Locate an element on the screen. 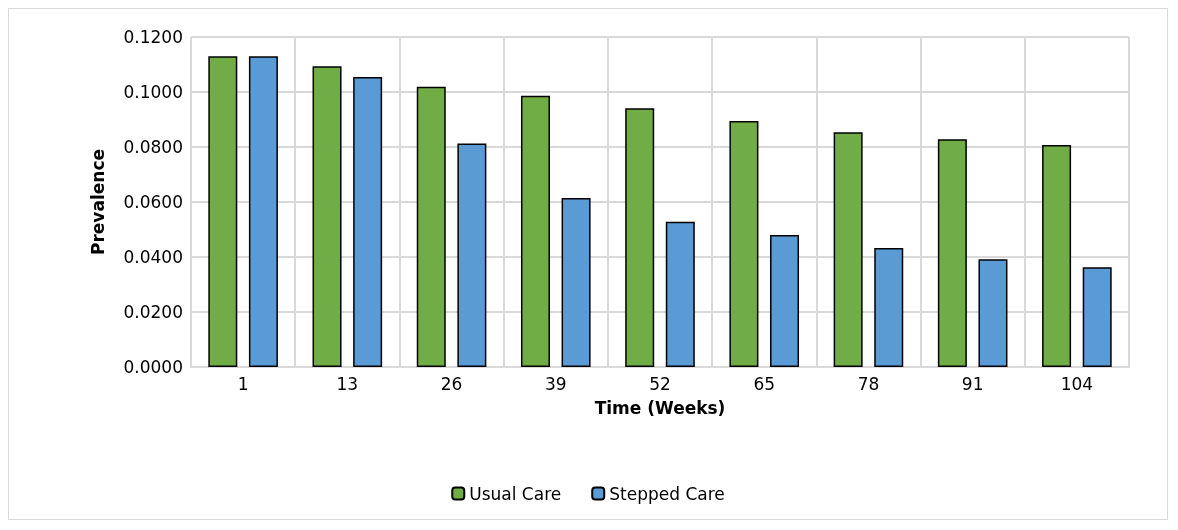  x-tick-label: 65 is located at coordinates (764, 383).